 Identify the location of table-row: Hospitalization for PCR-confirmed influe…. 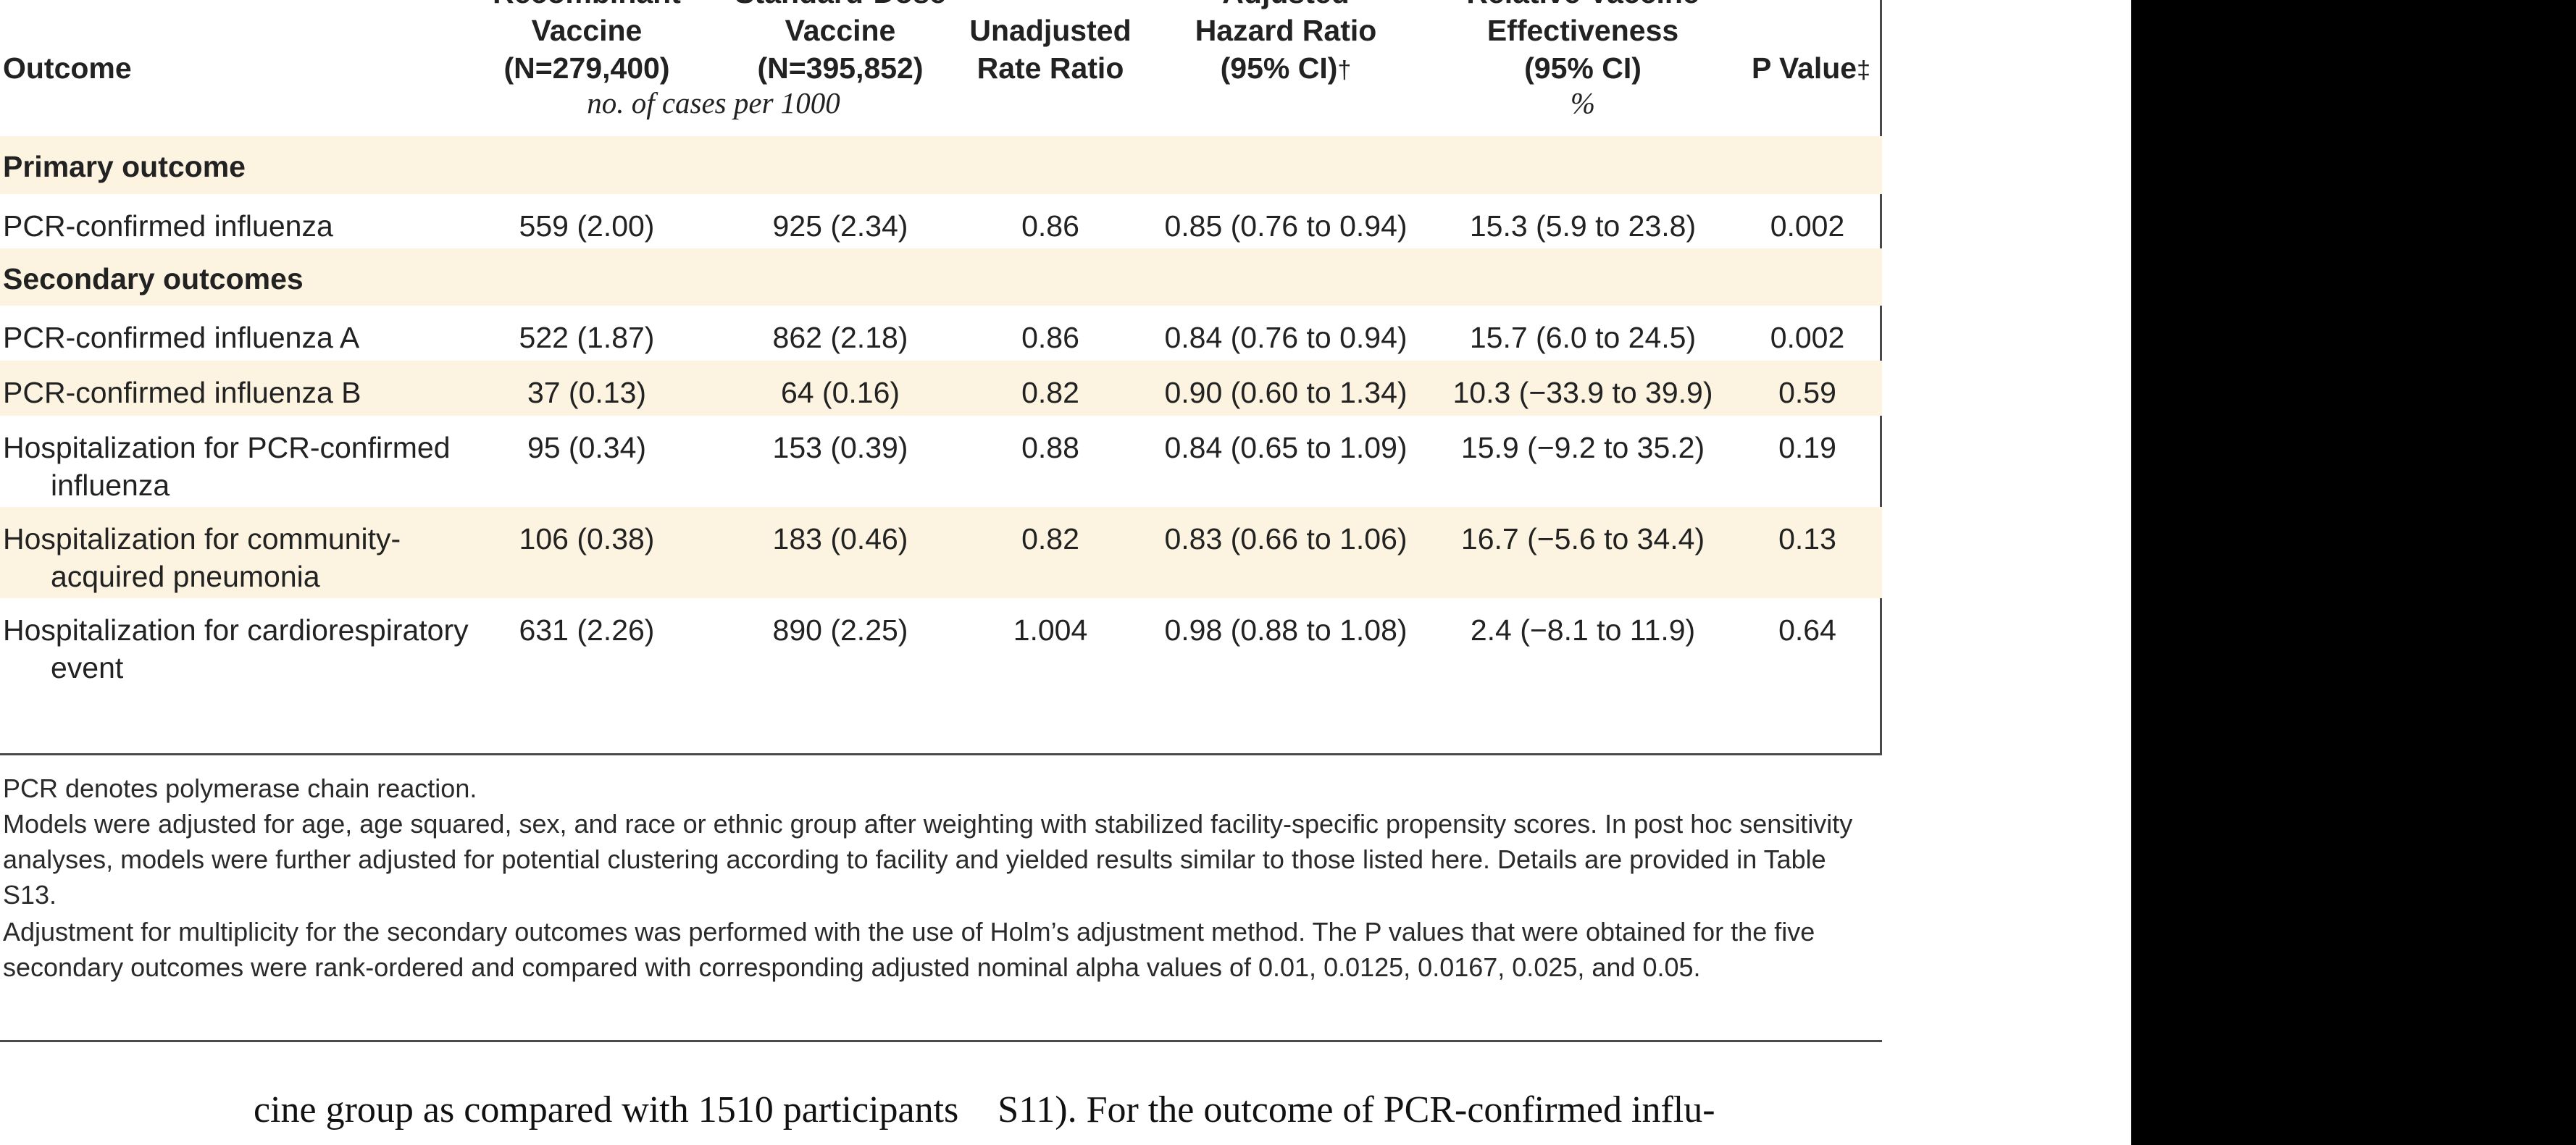
(941, 461).